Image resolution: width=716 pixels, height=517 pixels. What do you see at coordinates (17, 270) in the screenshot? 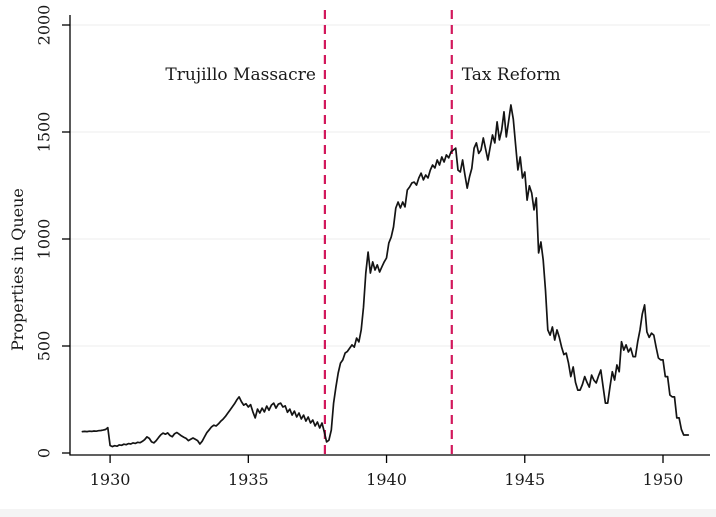
I see `y-axis-title: Properties in Queue` at bounding box center [17, 270].